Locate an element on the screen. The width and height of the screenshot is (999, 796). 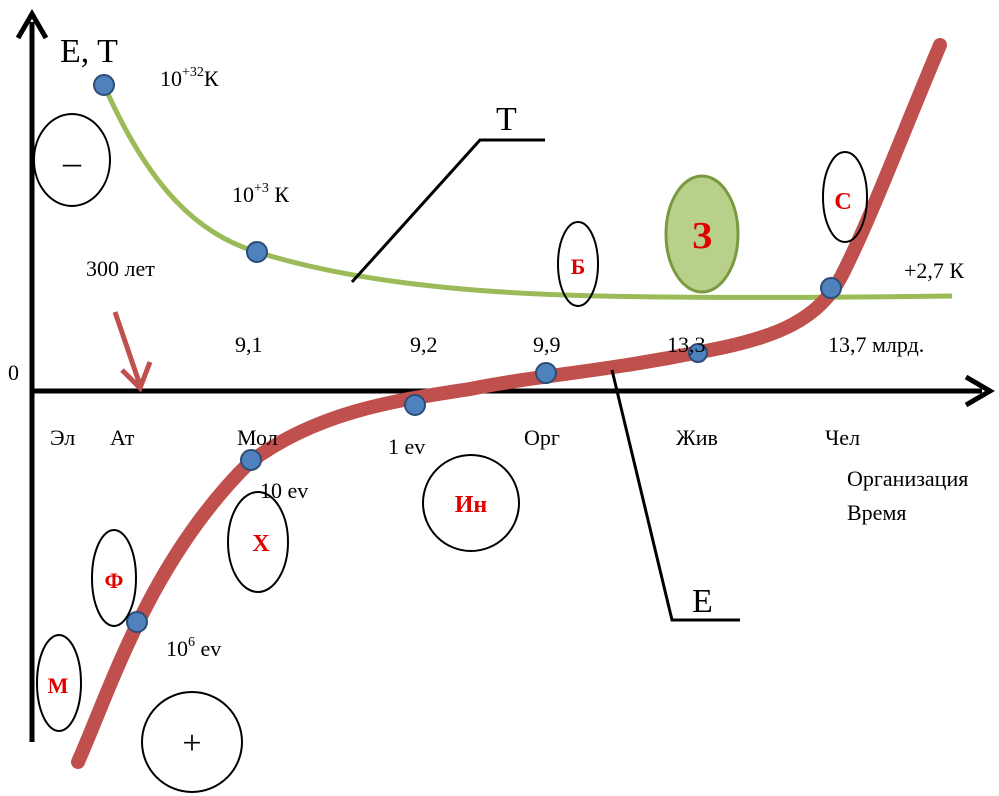
circle-x: Х is located at coordinates (258, 542).